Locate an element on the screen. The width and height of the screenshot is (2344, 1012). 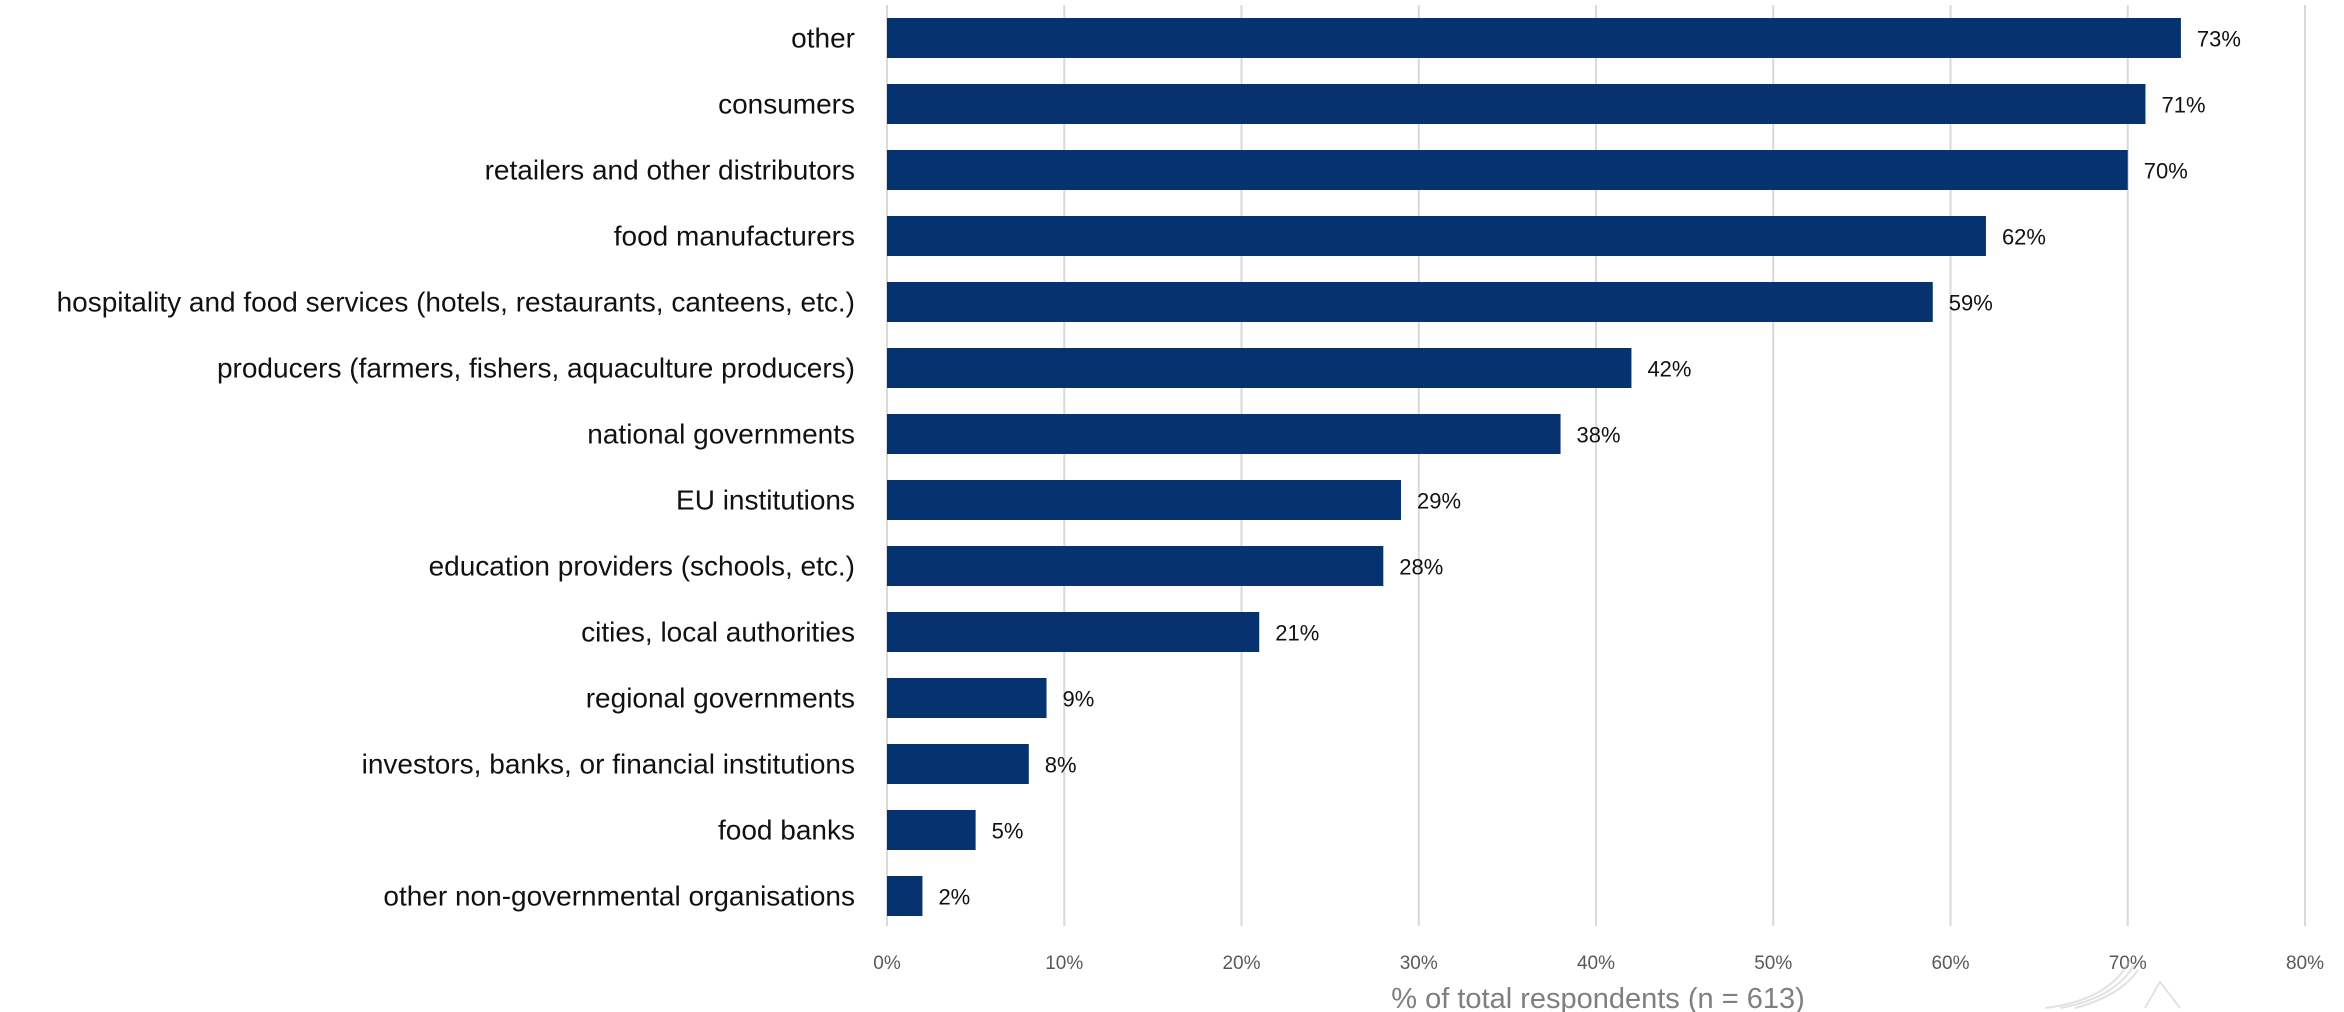
category-label: retailers and other distributors is located at coordinates (670, 170).